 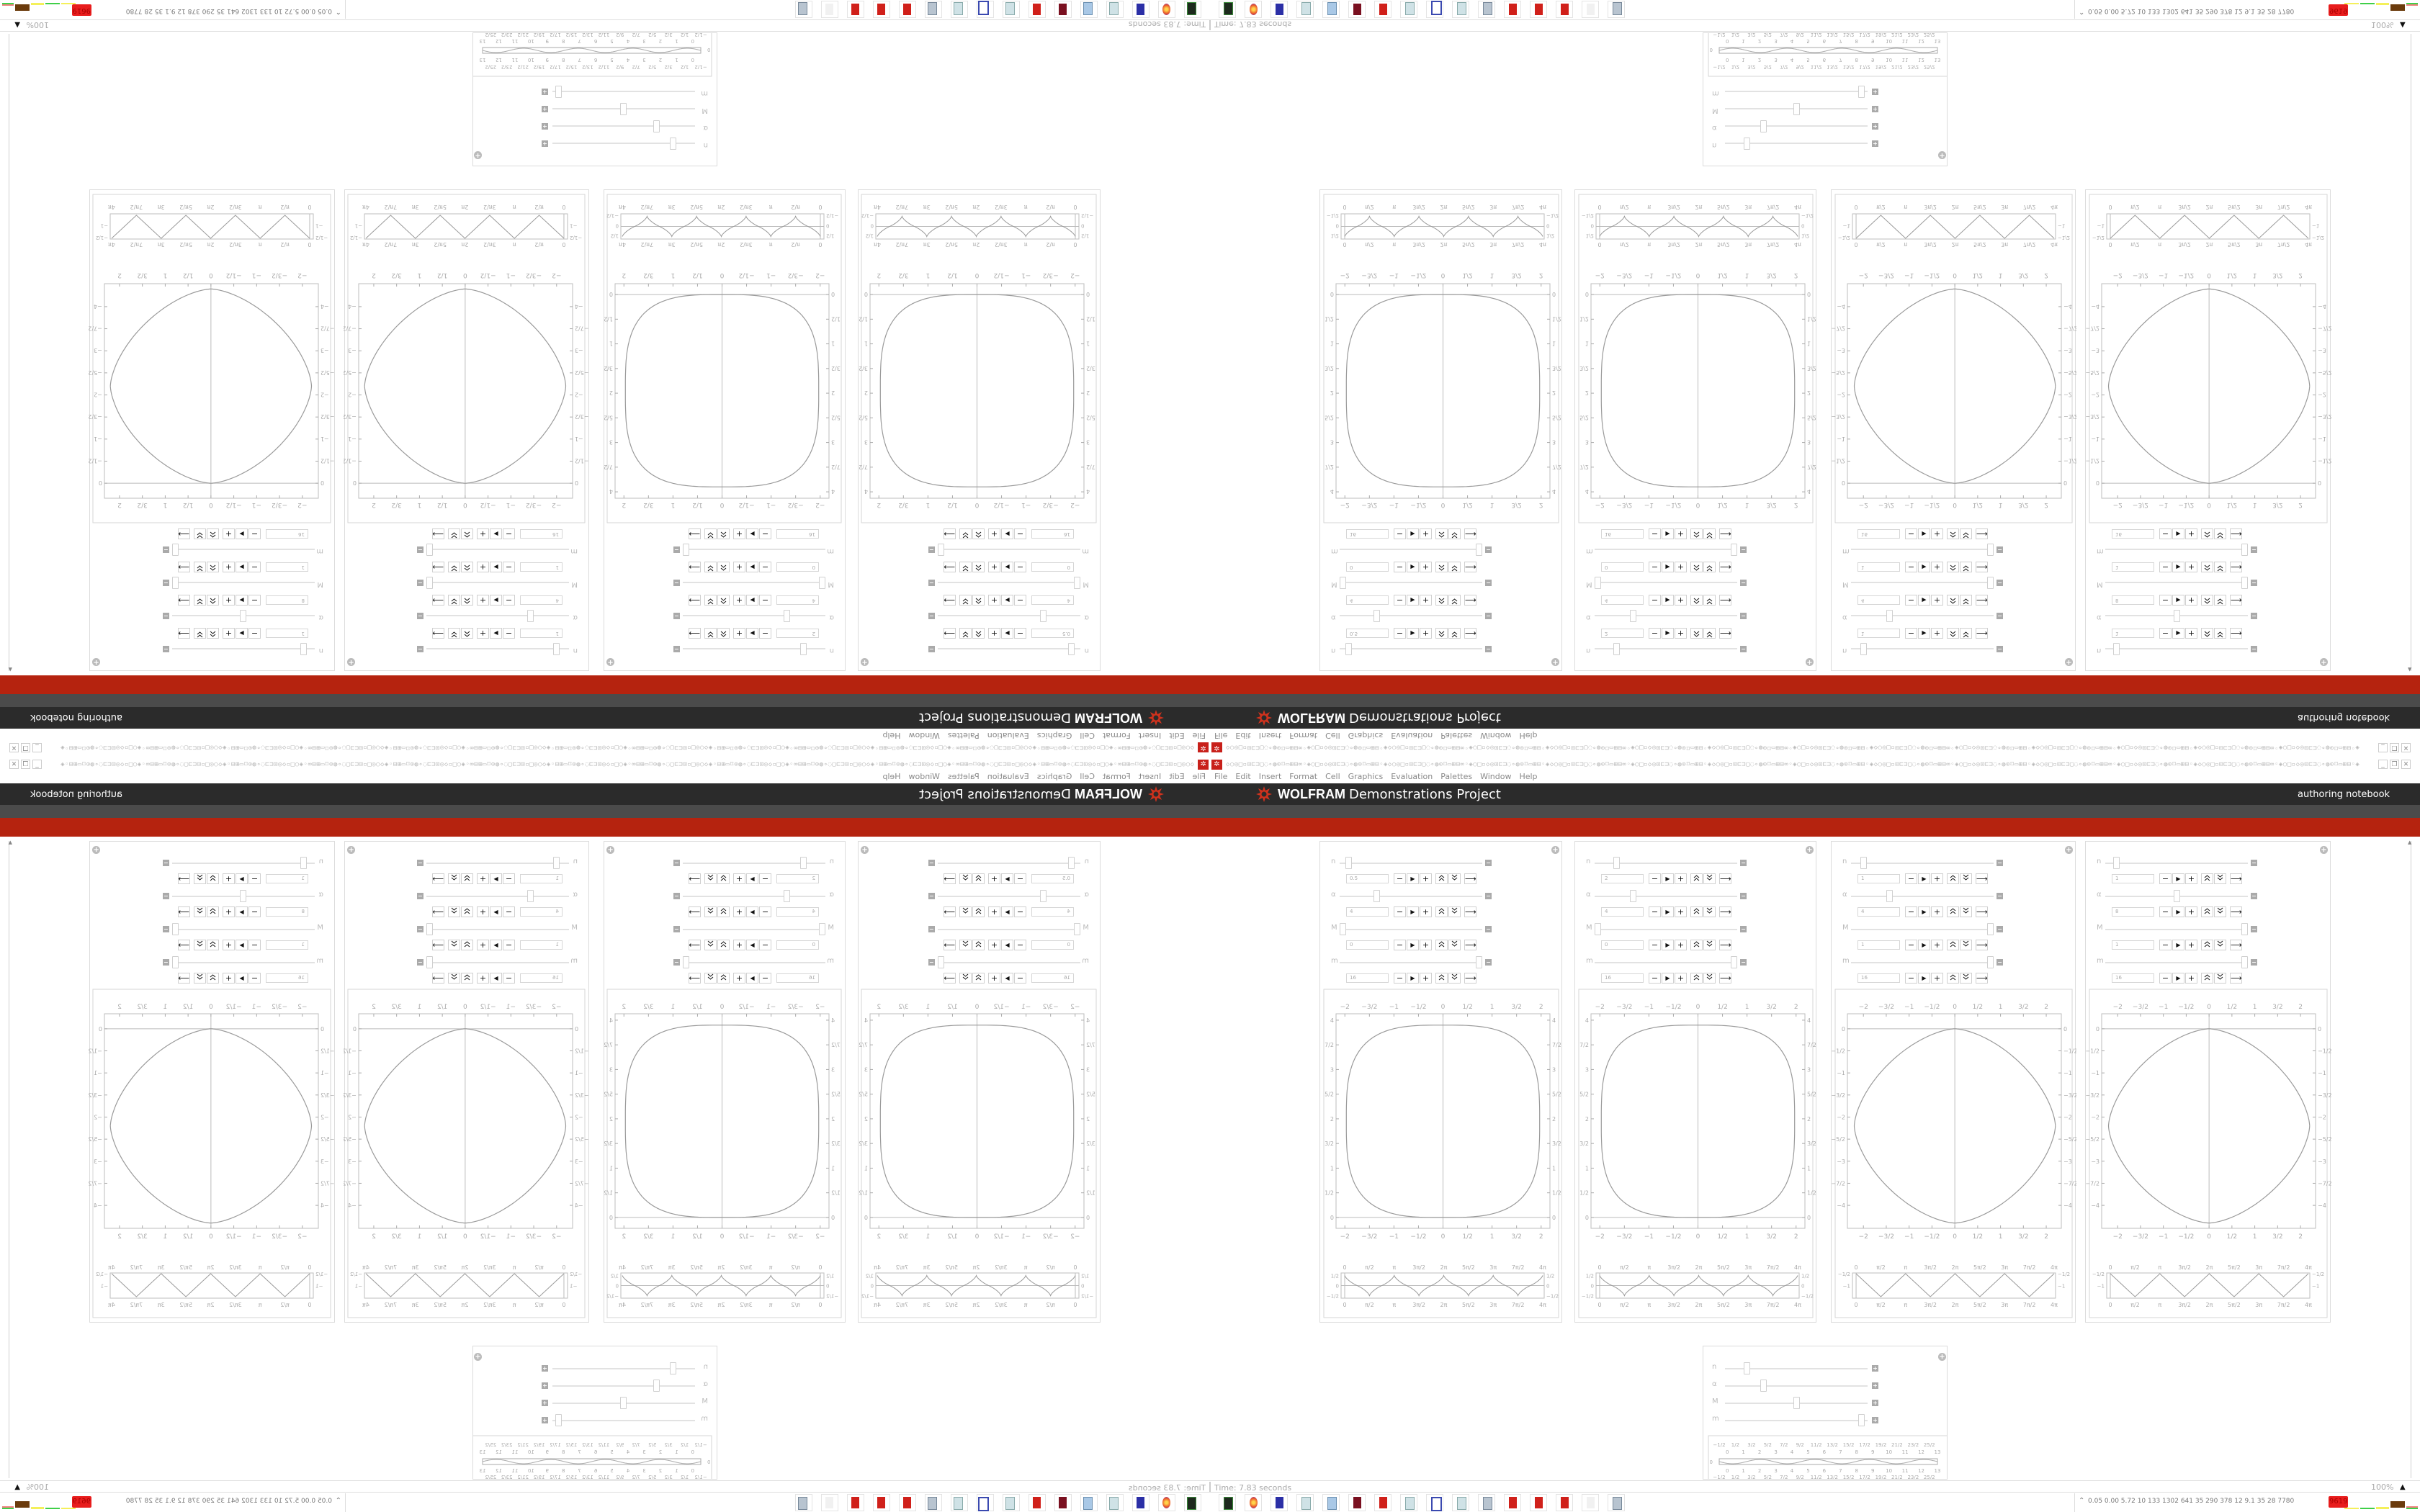 I want to click on taskbar-faded-app-button, so click(x=829, y=9).